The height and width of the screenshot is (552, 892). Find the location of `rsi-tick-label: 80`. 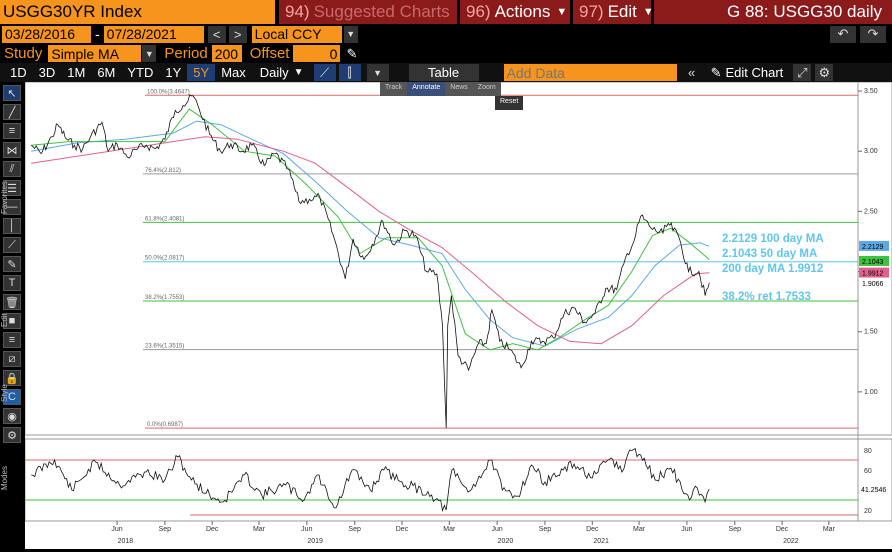

rsi-tick-label: 80 is located at coordinates (868, 451).